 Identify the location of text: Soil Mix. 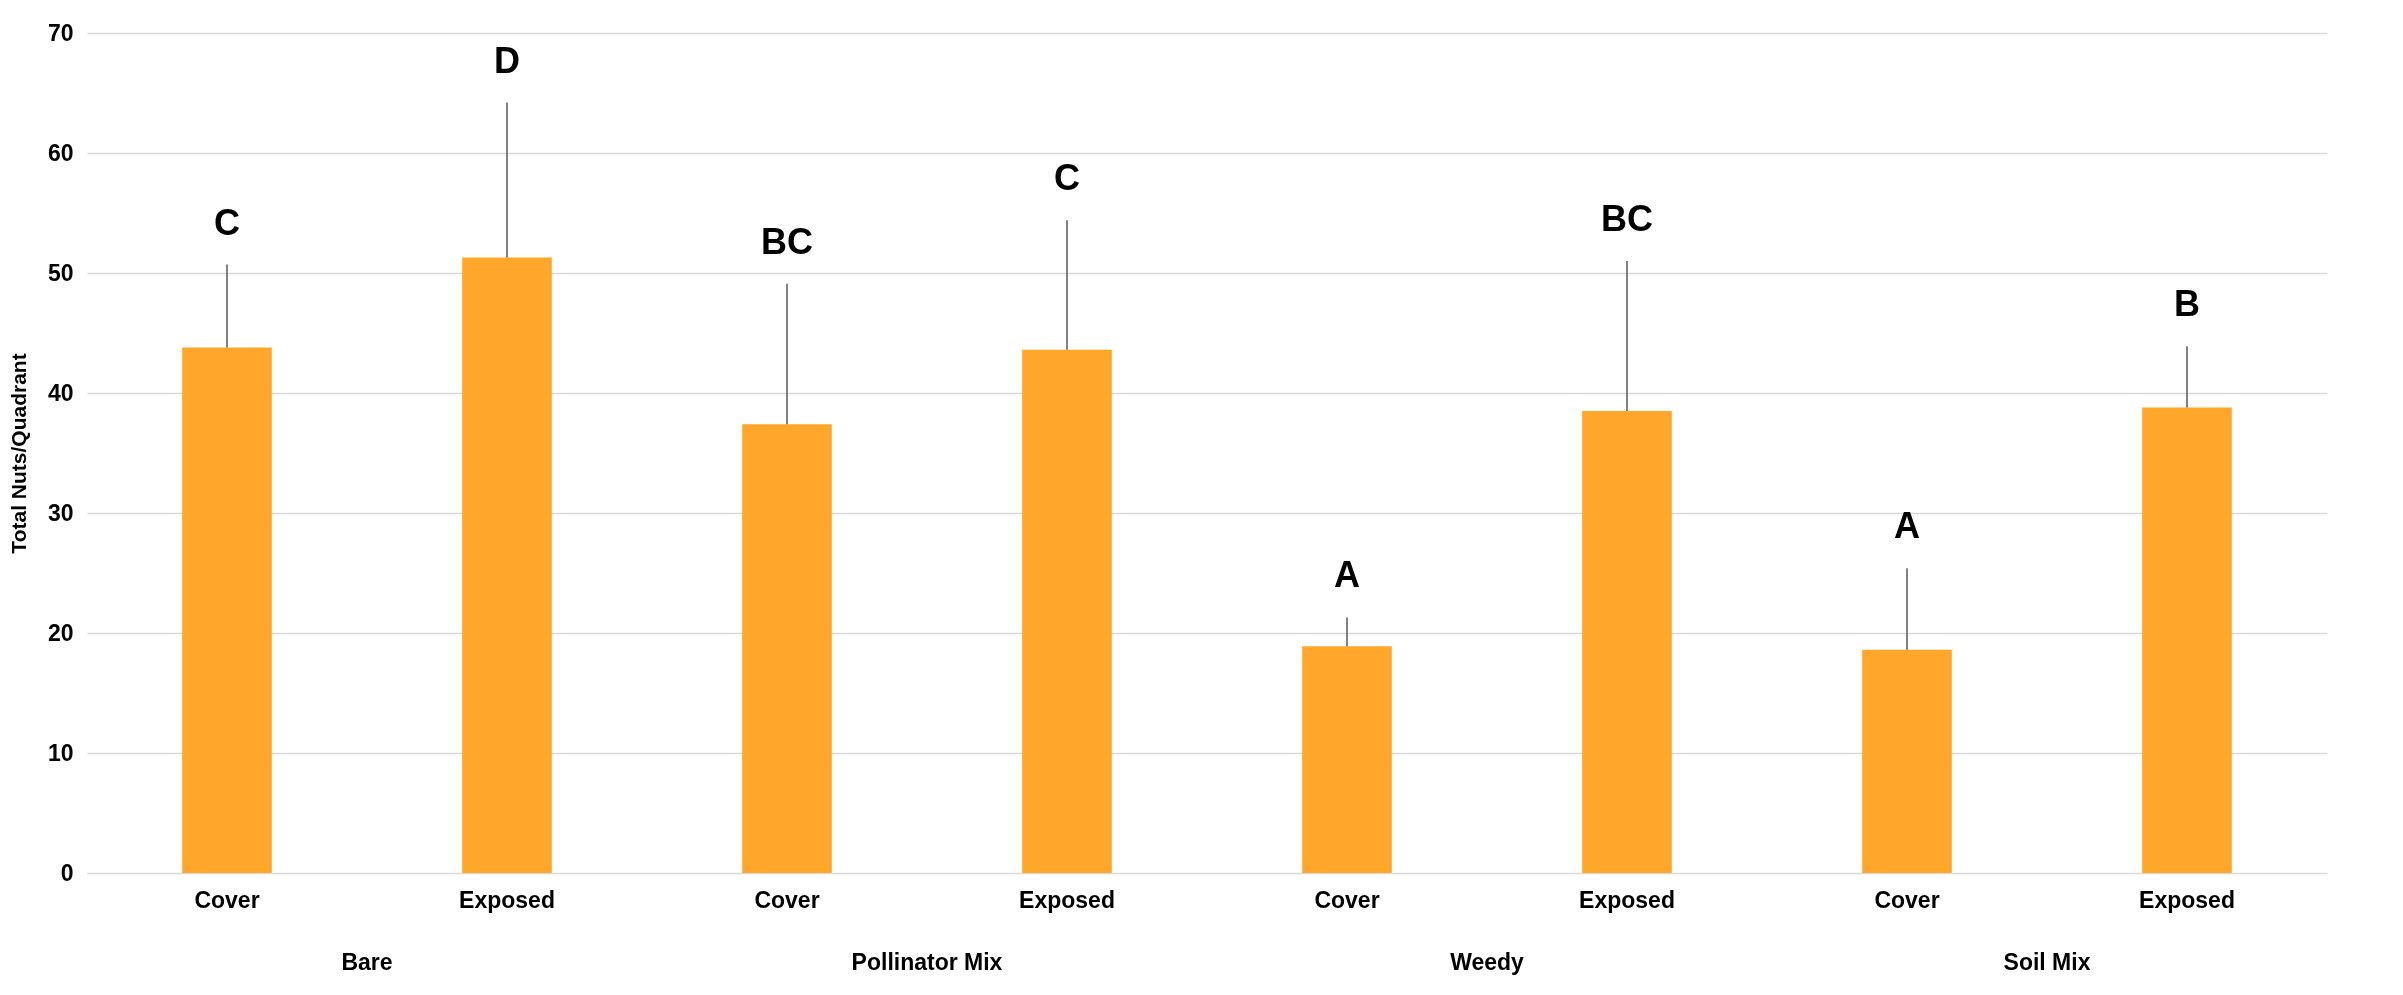
(2047, 962).